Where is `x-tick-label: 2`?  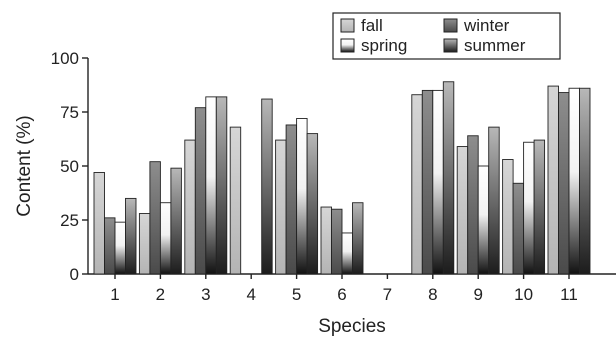
x-tick-label: 2 is located at coordinates (160, 294).